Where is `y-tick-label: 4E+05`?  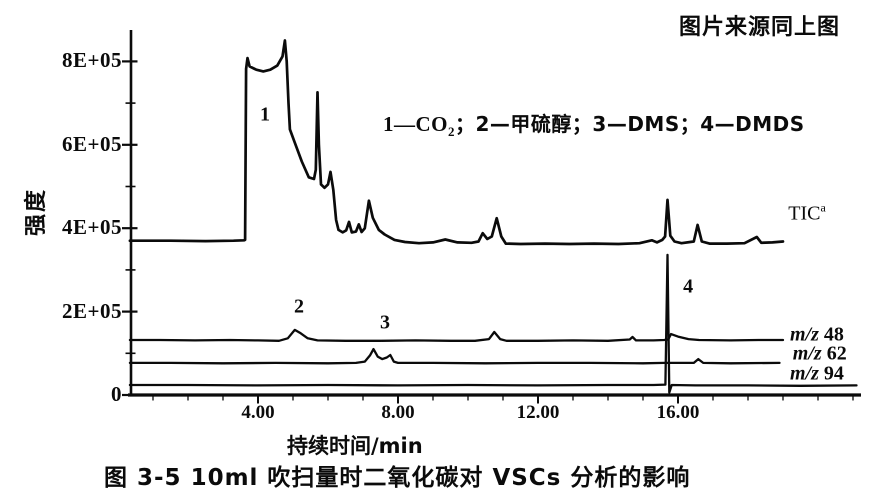
y-tick-label: 4E+05 is located at coordinates (92, 227).